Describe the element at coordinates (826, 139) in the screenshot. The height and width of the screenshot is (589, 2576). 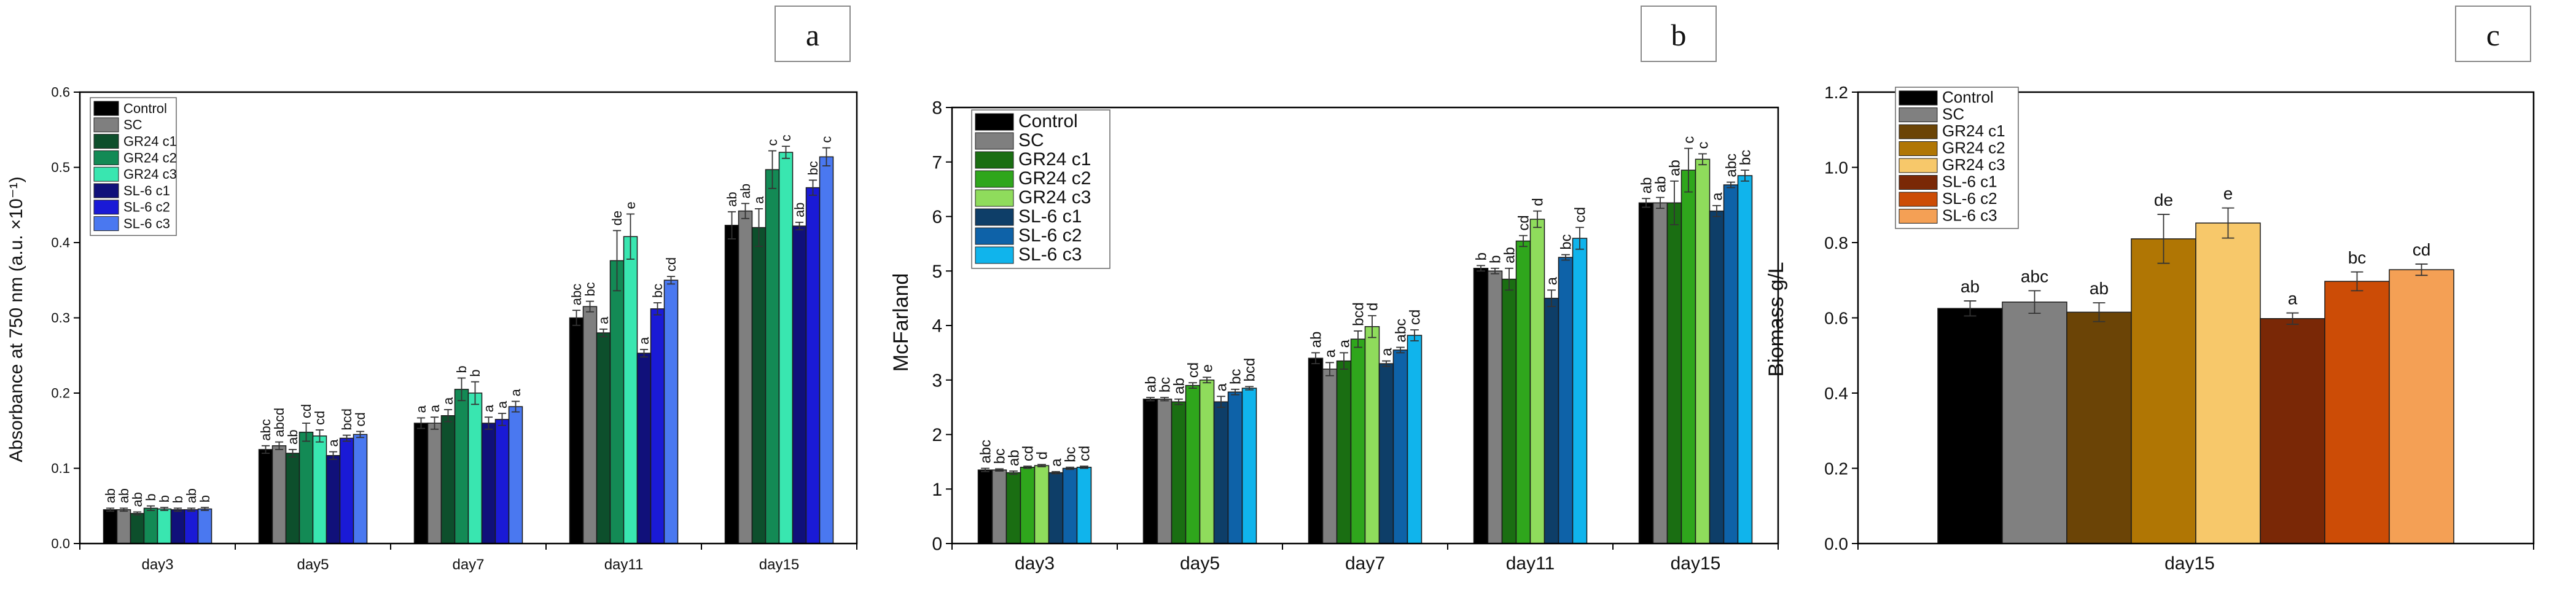
I see `panel-a-significance-letter: c` at that location.